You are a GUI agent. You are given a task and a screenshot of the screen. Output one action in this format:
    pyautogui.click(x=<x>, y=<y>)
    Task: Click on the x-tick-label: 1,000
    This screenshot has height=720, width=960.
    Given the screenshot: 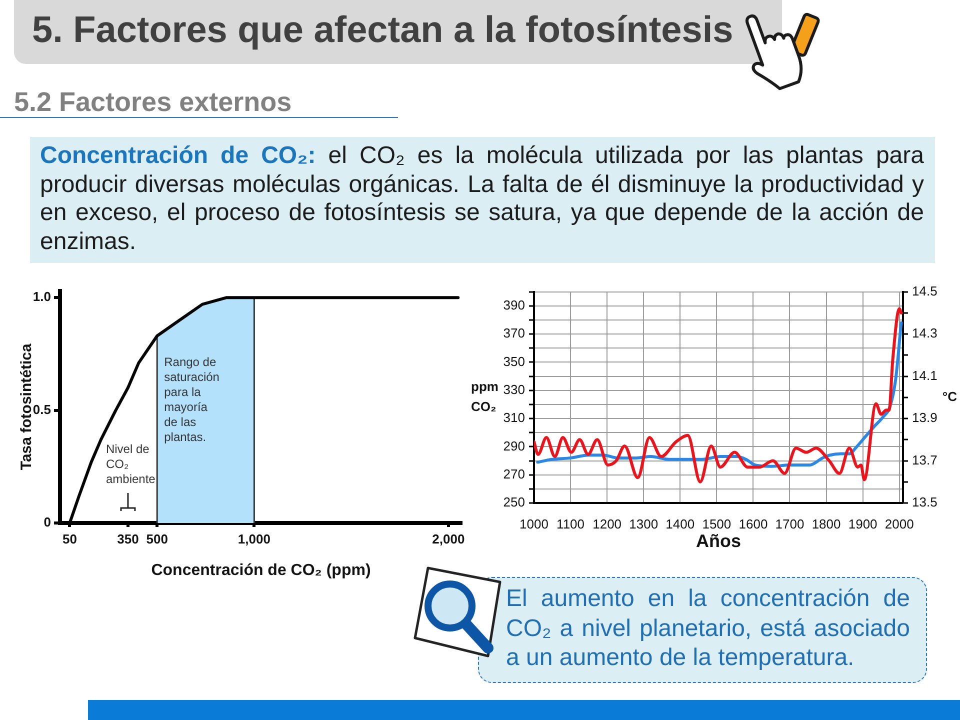 What is the action you would take?
    pyautogui.click(x=254, y=538)
    